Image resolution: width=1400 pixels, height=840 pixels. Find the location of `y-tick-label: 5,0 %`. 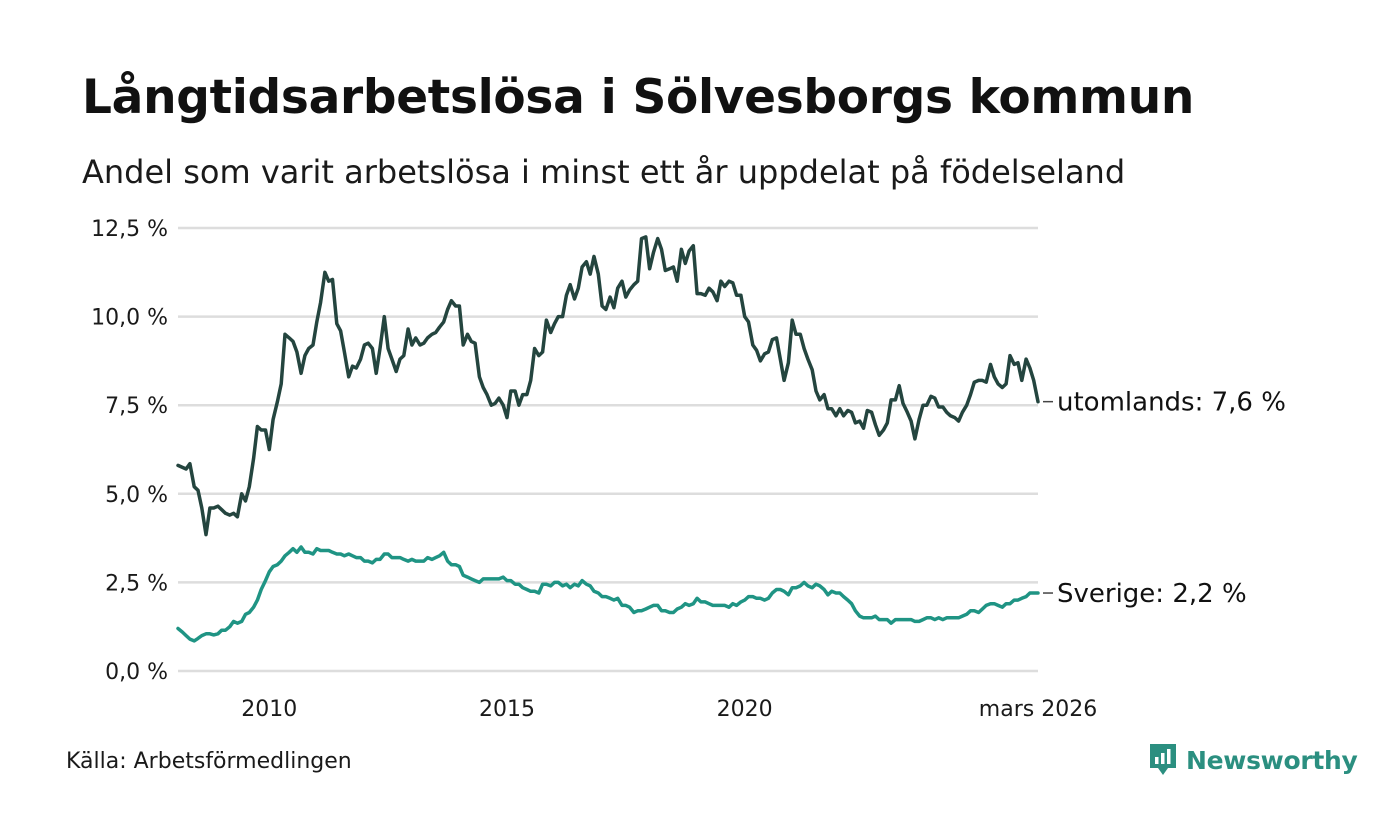

y-tick-label: 5,0 % is located at coordinates (136, 495).